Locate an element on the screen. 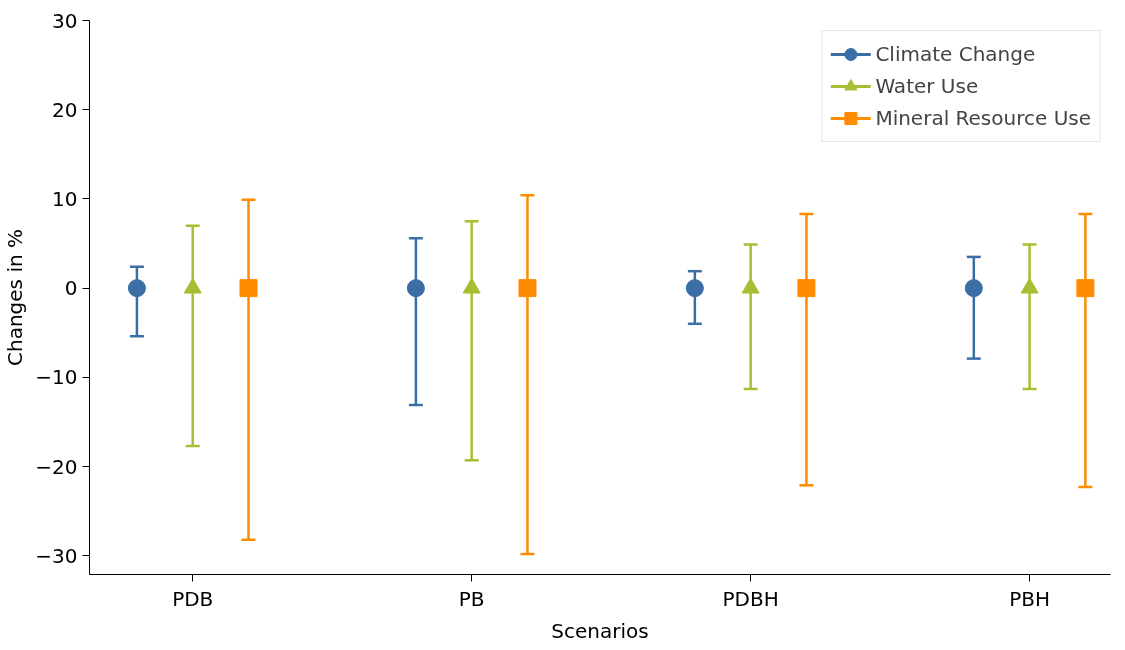  x-tick-label: PDB is located at coordinates (193, 598).